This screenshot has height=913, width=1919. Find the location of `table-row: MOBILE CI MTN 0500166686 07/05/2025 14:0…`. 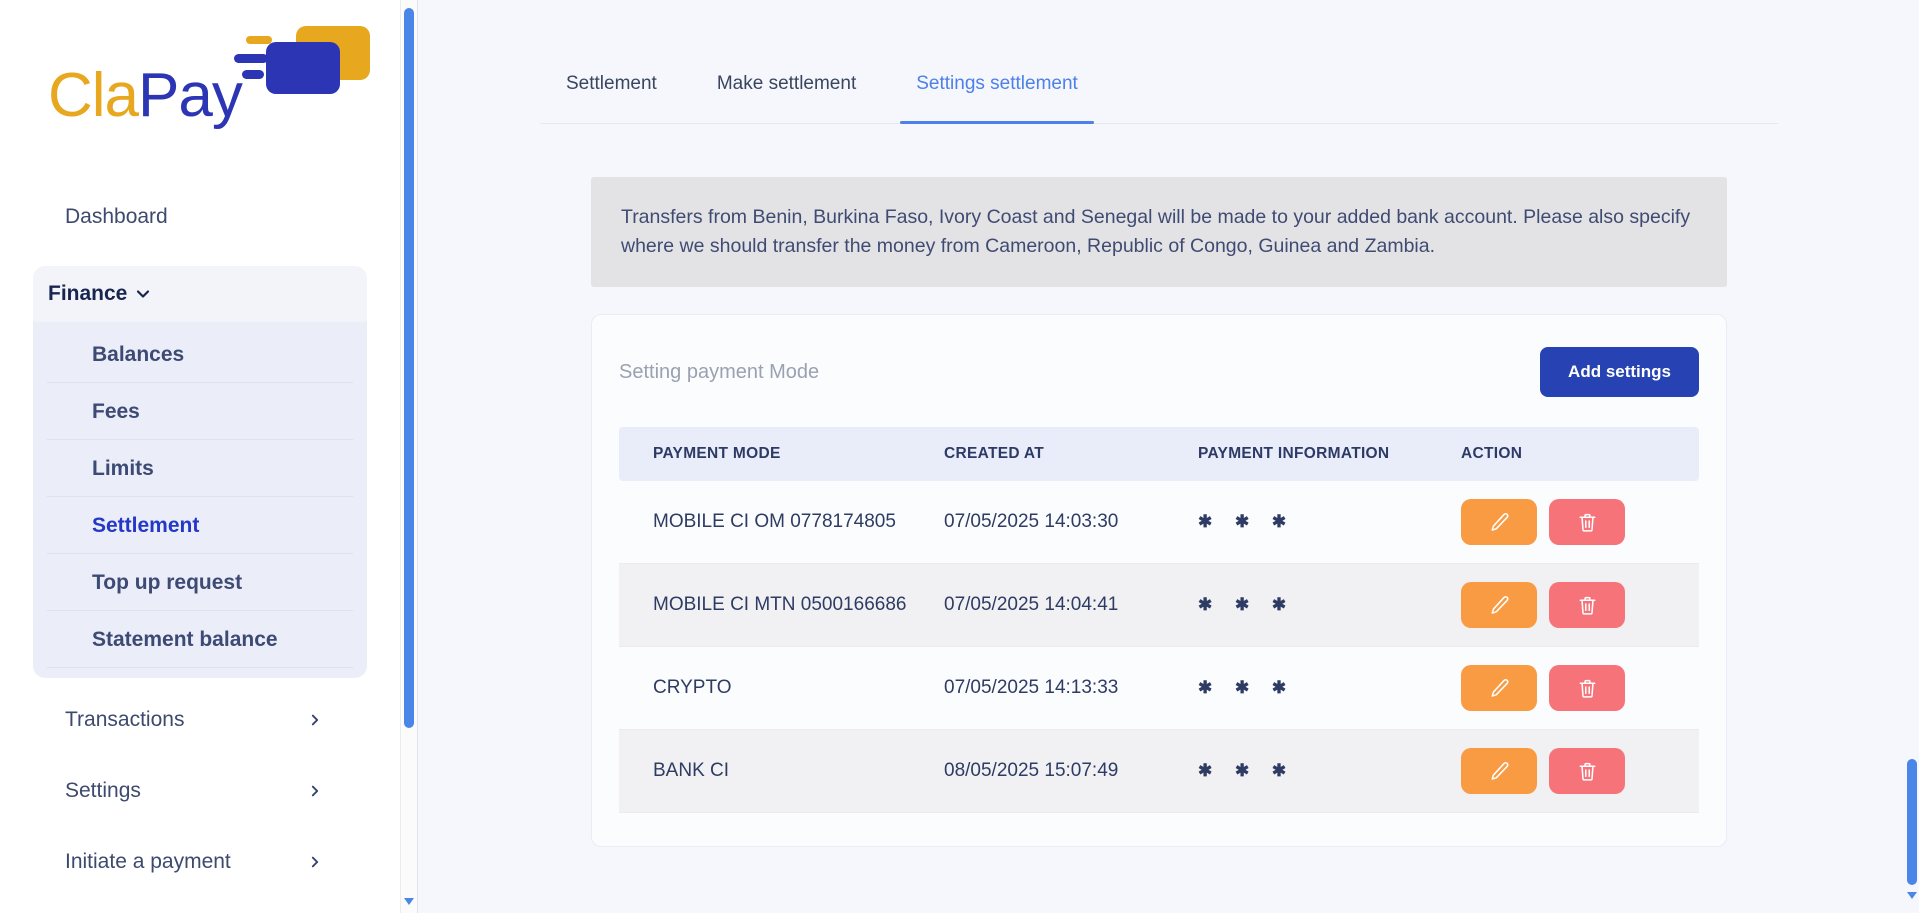

table-row: MOBILE CI MTN 0500166686 07/05/2025 14:0… is located at coordinates (1159, 605).